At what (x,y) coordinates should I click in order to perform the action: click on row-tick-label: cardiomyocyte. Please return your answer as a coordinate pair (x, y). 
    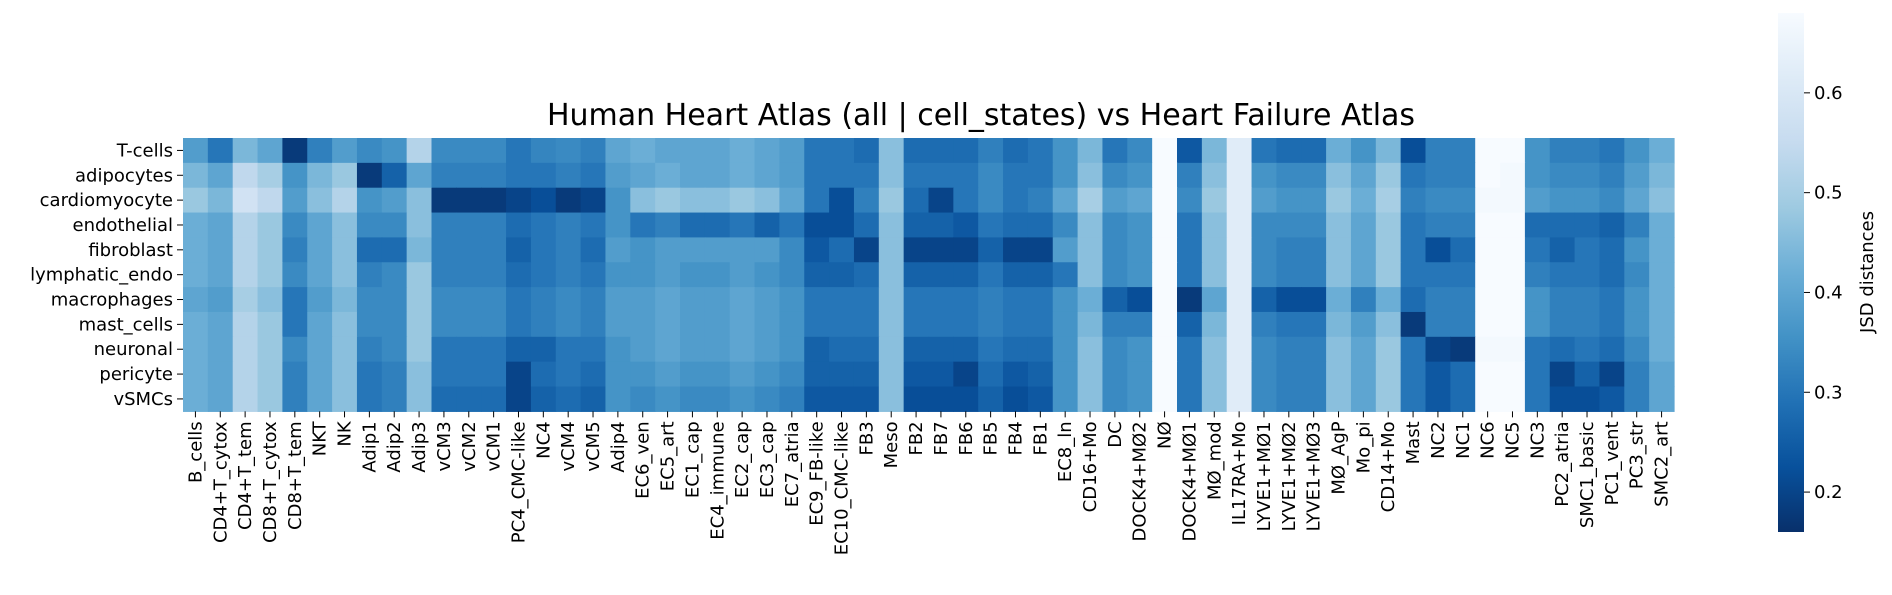
    Looking at the image, I should click on (106, 200).